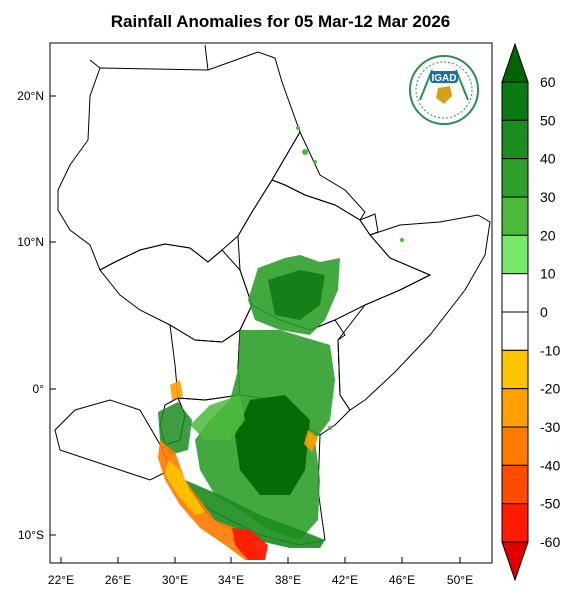 The width and height of the screenshot is (561, 600). Describe the element at coordinates (296, 295) in the screenshot. I see `positive-anomaly-ethiopia-core` at that location.